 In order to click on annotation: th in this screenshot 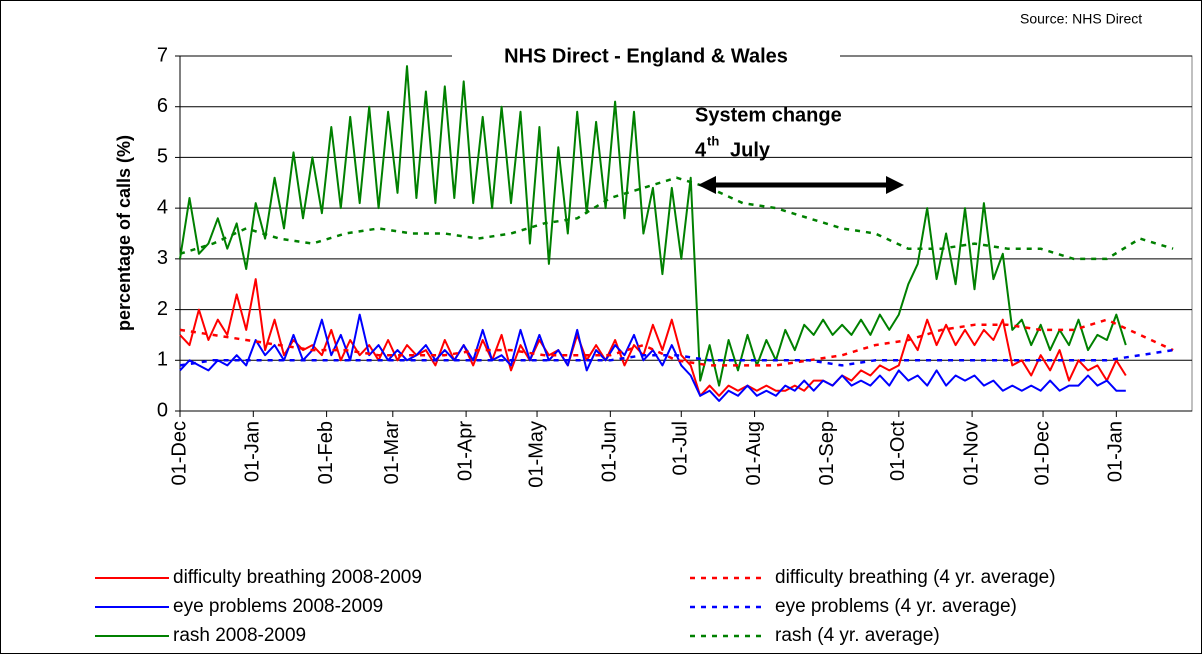, I will do `click(713, 140)`.